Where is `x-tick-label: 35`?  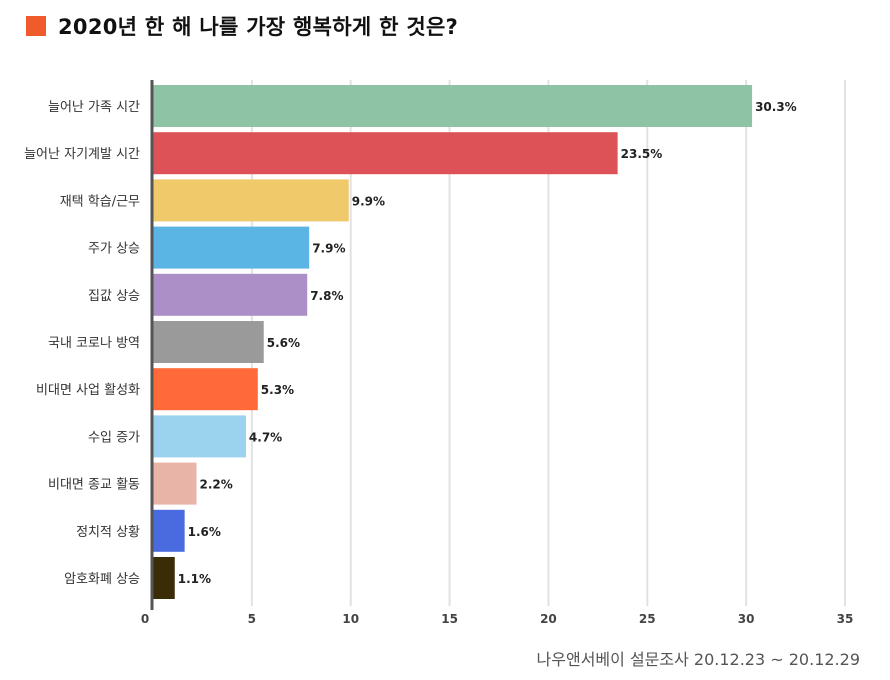
x-tick-label: 35 is located at coordinates (845, 619).